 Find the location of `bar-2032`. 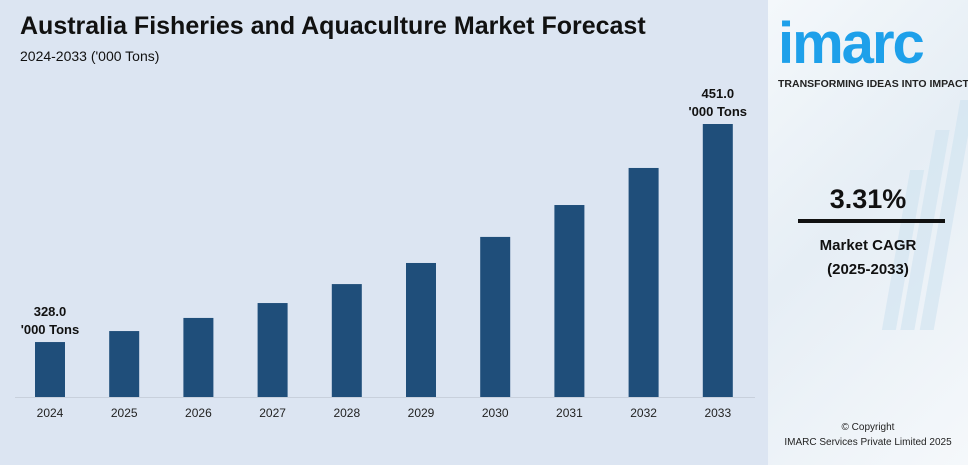

bar-2032 is located at coordinates (643, 282).